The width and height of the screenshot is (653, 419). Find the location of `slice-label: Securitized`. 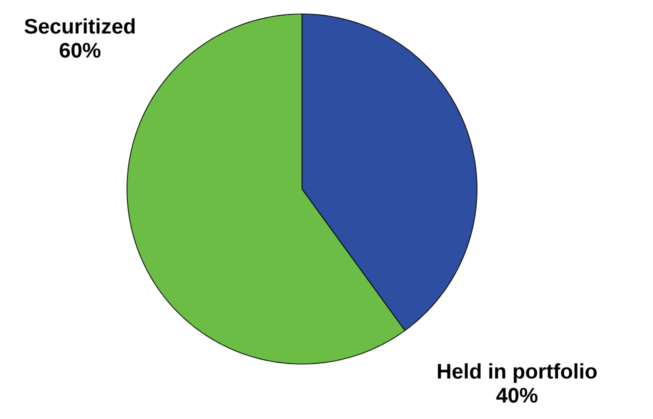

slice-label: Securitized is located at coordinates (79, 26).